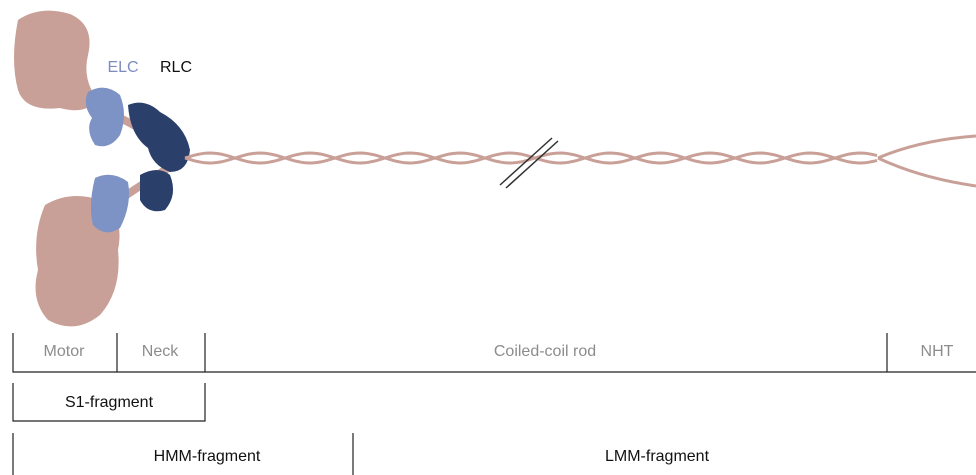 The width and height of the screenshot is (976, 475). I want to click on elc-blobs, so click(107, 160).